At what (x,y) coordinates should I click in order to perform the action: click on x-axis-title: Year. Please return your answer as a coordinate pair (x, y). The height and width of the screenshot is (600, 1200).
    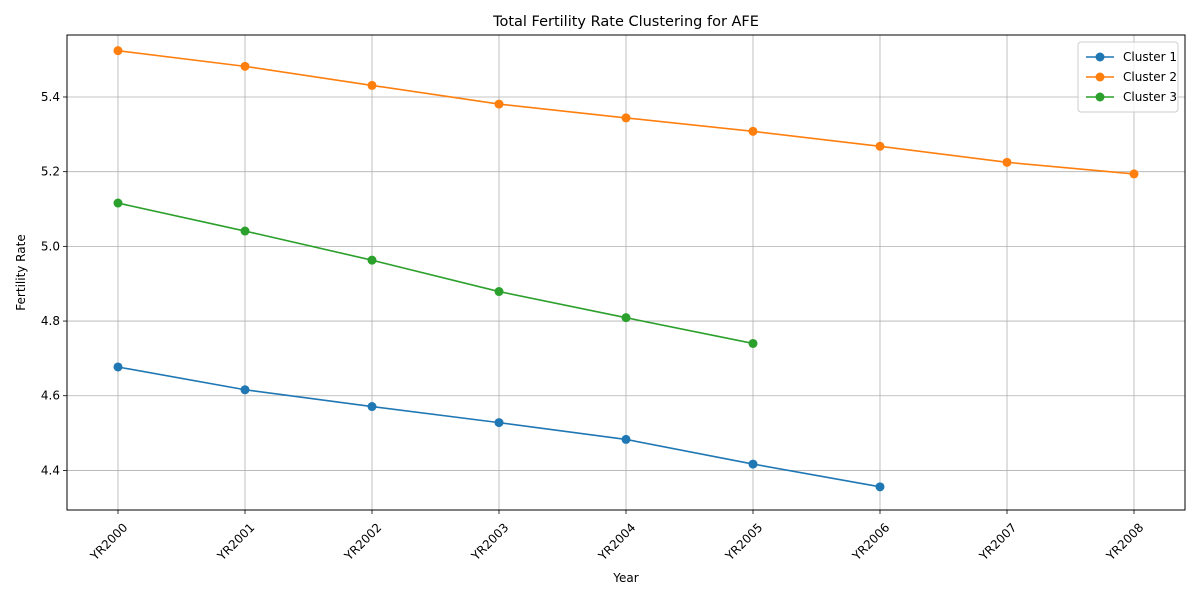
    Looking at the image, I should click on (625, 578).